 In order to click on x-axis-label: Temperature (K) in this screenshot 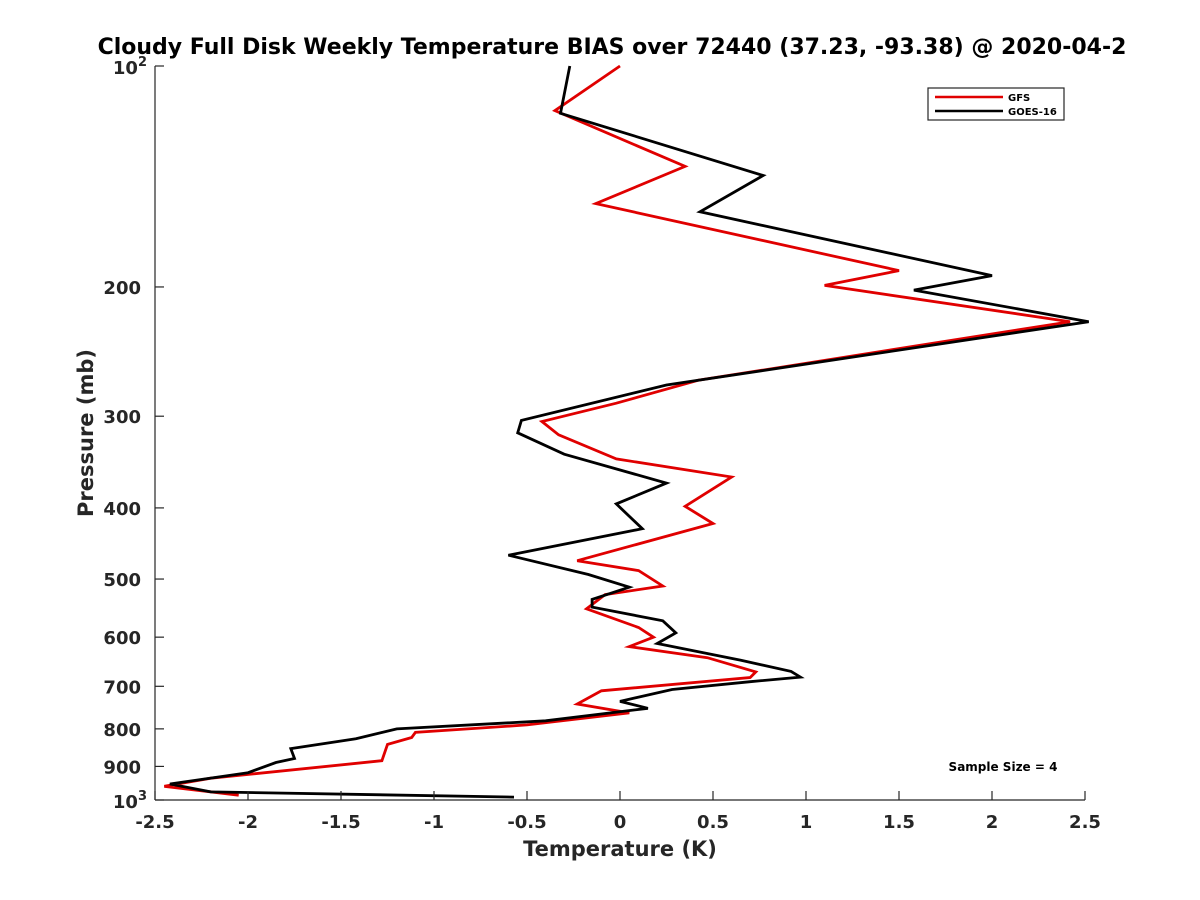, I will do `click(620, 849)`.